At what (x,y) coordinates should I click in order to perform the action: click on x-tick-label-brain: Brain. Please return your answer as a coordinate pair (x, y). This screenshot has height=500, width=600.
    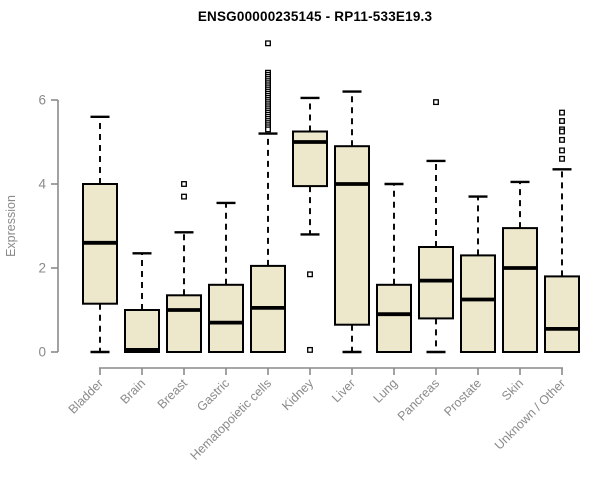
    Looking at the image, I should click on (133, 391).